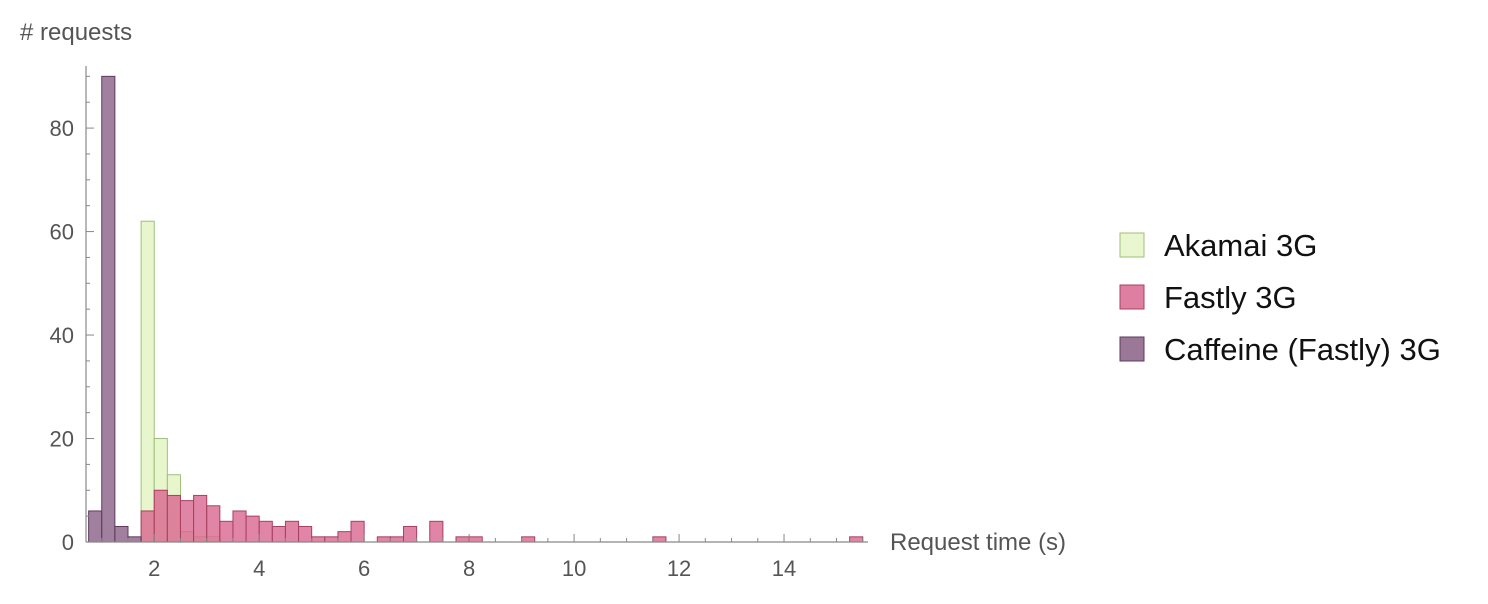 The width and height of the screenshot is (1488, 604). I want to click on legend-label: Fastly 3G, so click(1230, 297).